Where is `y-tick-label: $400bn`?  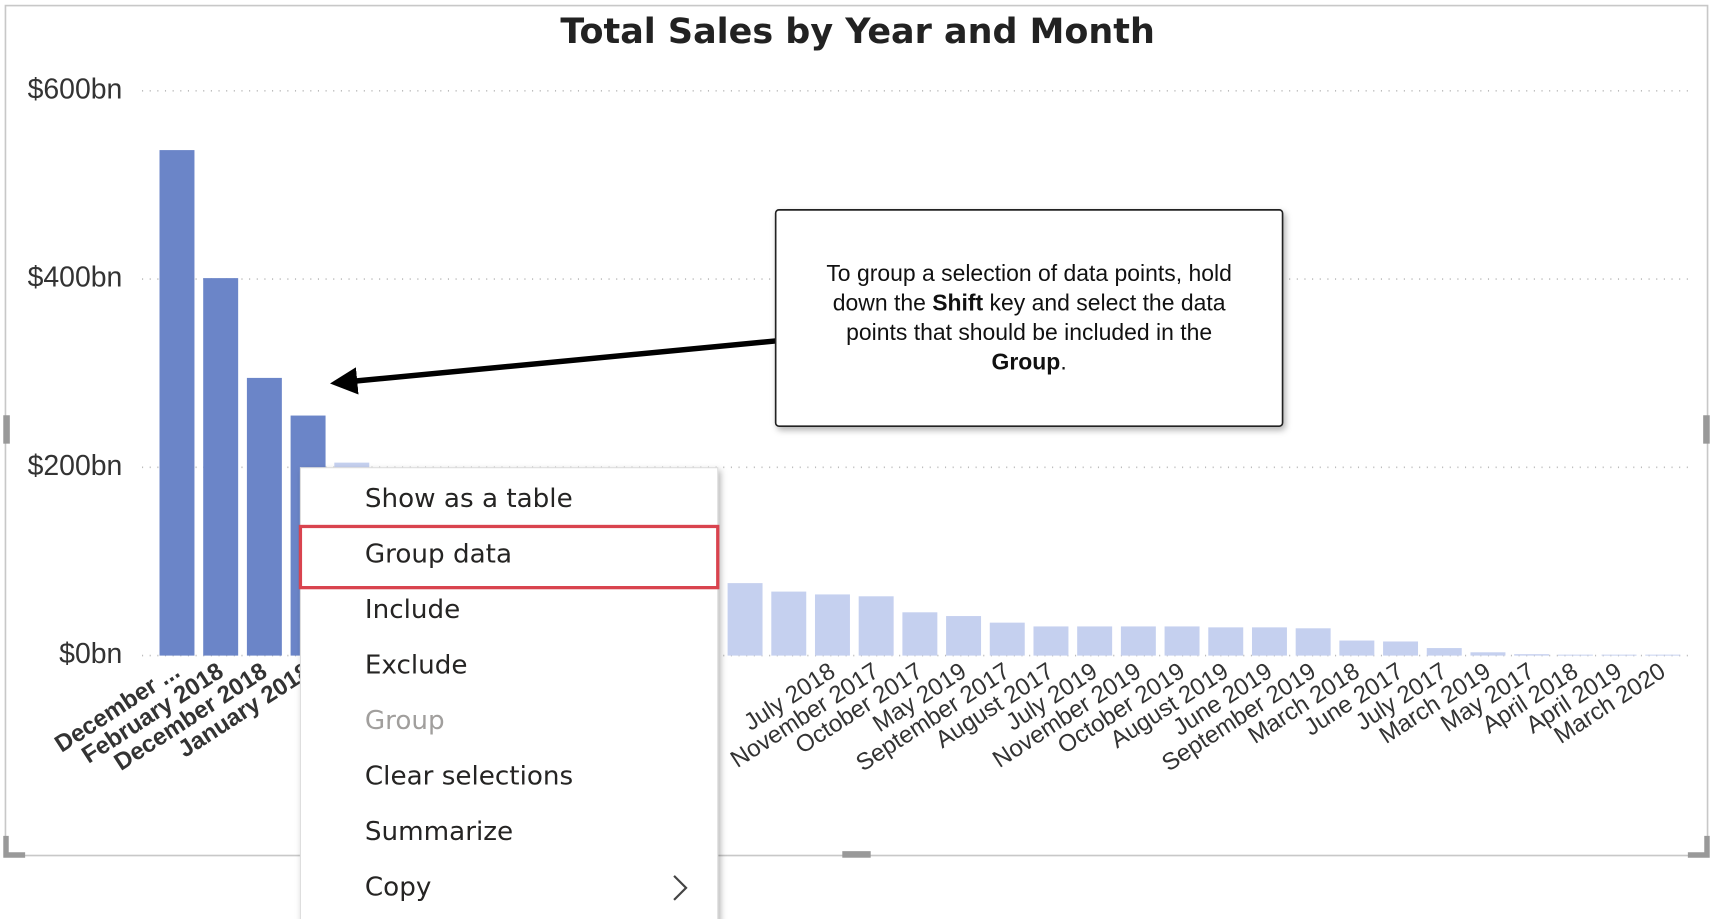
y-tick-label: $400bn is located at coordinates (75, 278).